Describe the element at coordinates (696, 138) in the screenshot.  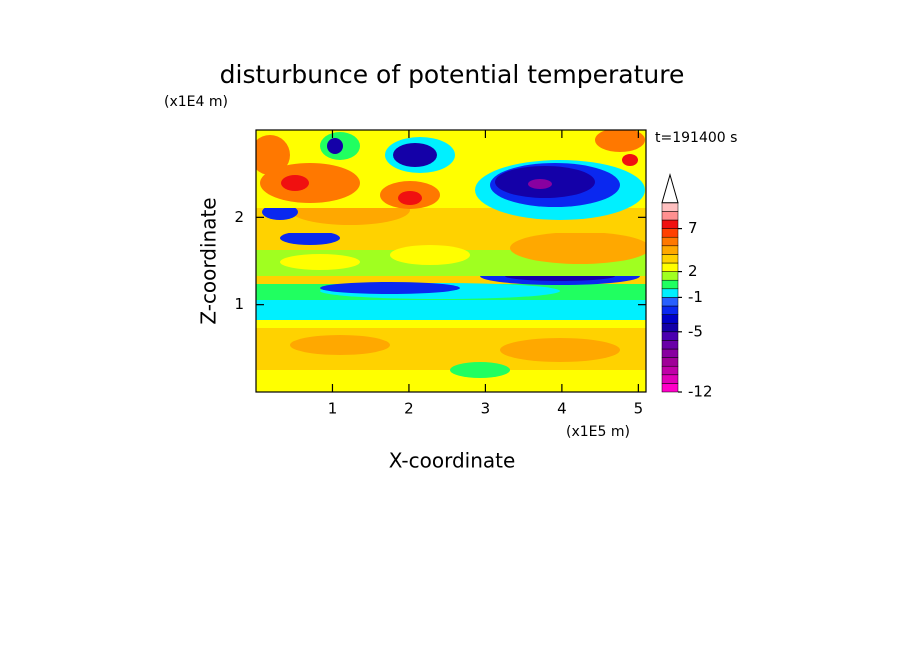
I see `time-label: t=191400 s` at that location.